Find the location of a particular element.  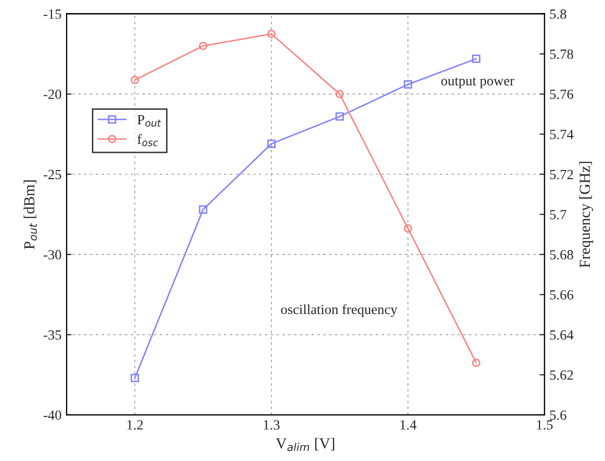

annotation: output power is located at coordinates (477, 83).